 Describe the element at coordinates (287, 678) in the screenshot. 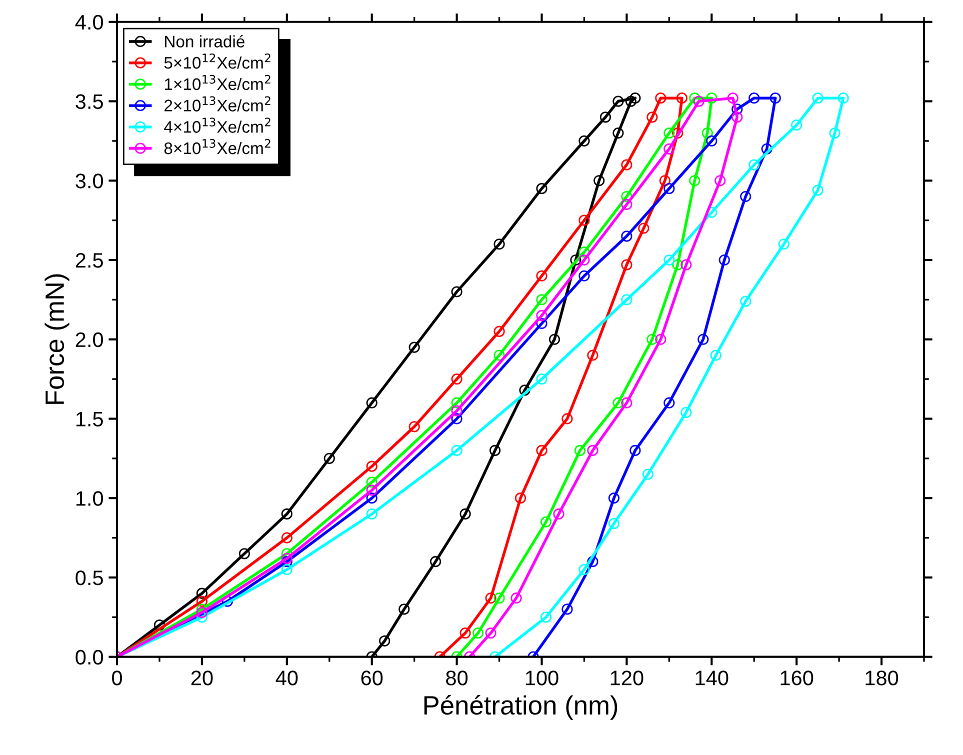

I see `x-tick-label: 40` at that location.